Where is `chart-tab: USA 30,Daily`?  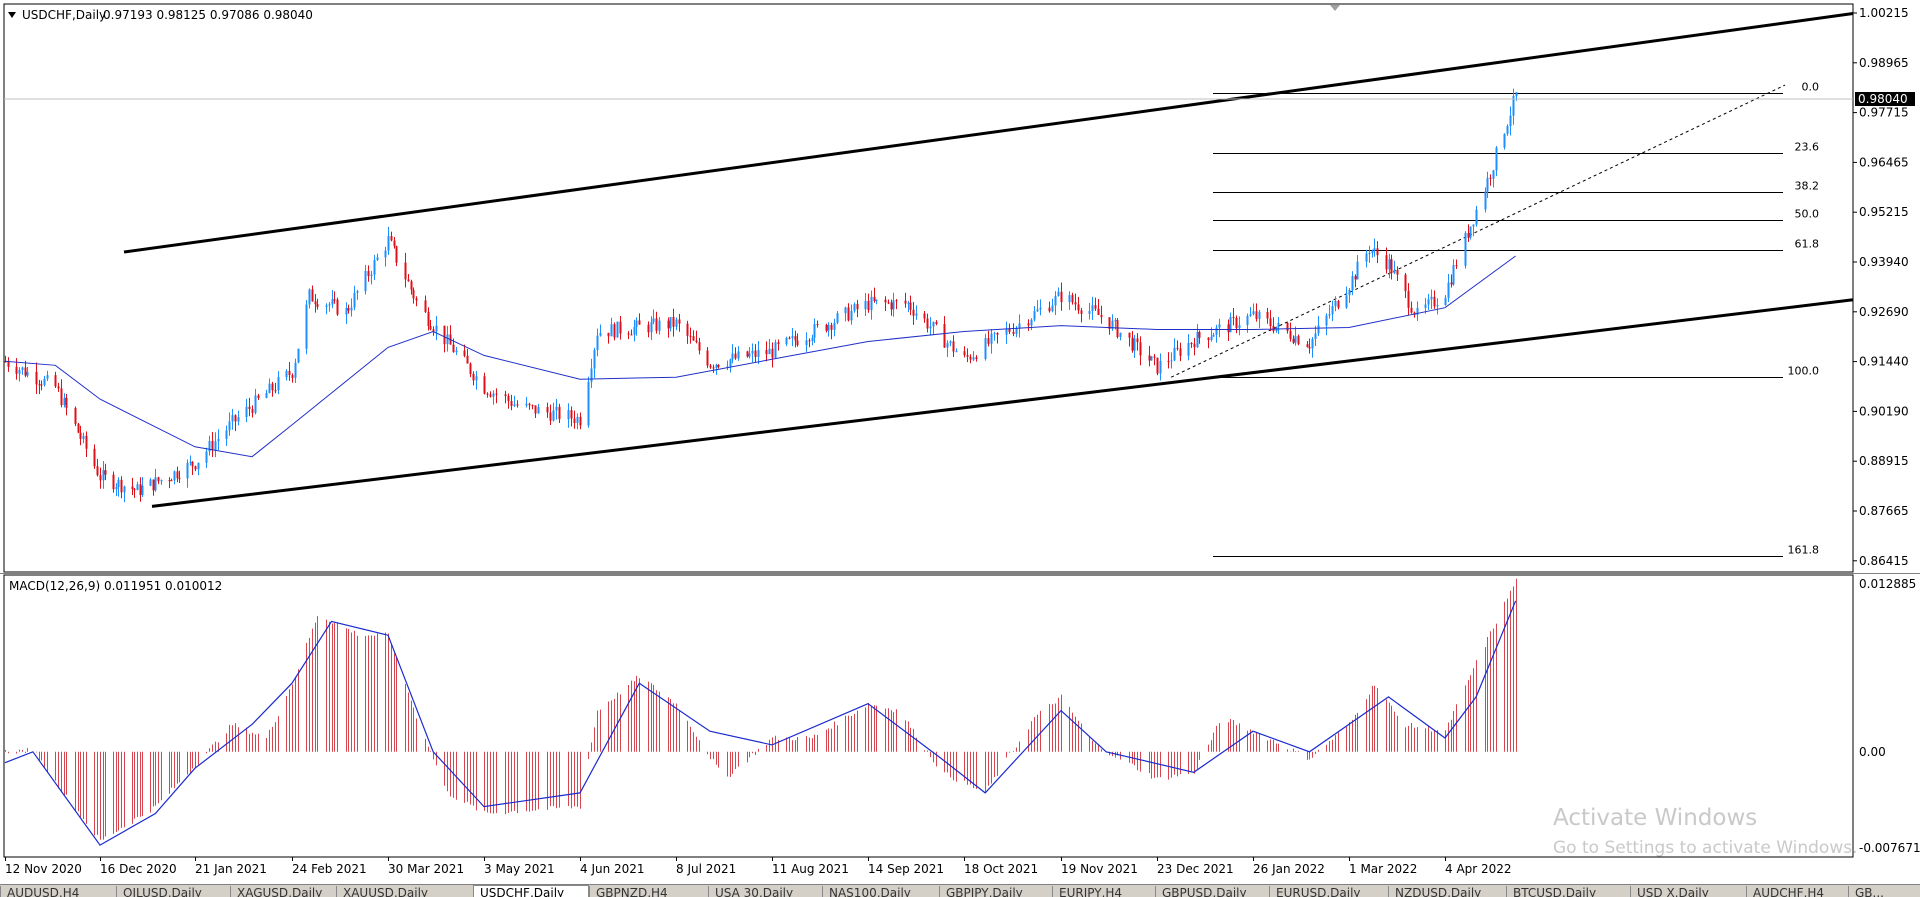
chart-tab: USA 30,Daily is located at coordinates (764, 891).